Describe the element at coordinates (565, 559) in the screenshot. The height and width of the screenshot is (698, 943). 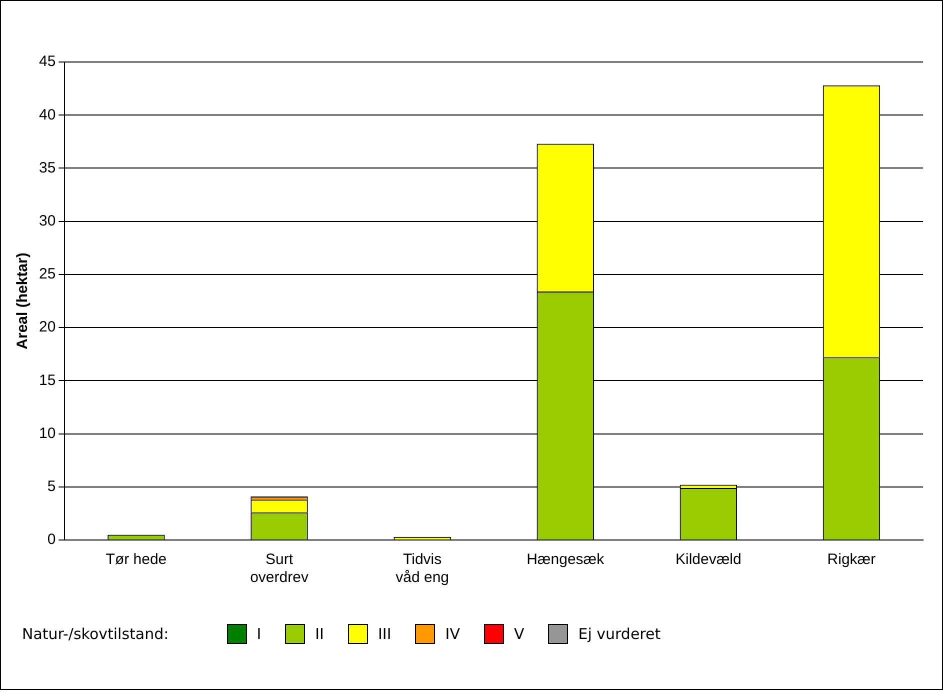
I see `x-tick-label: Hængesæk` at that location.